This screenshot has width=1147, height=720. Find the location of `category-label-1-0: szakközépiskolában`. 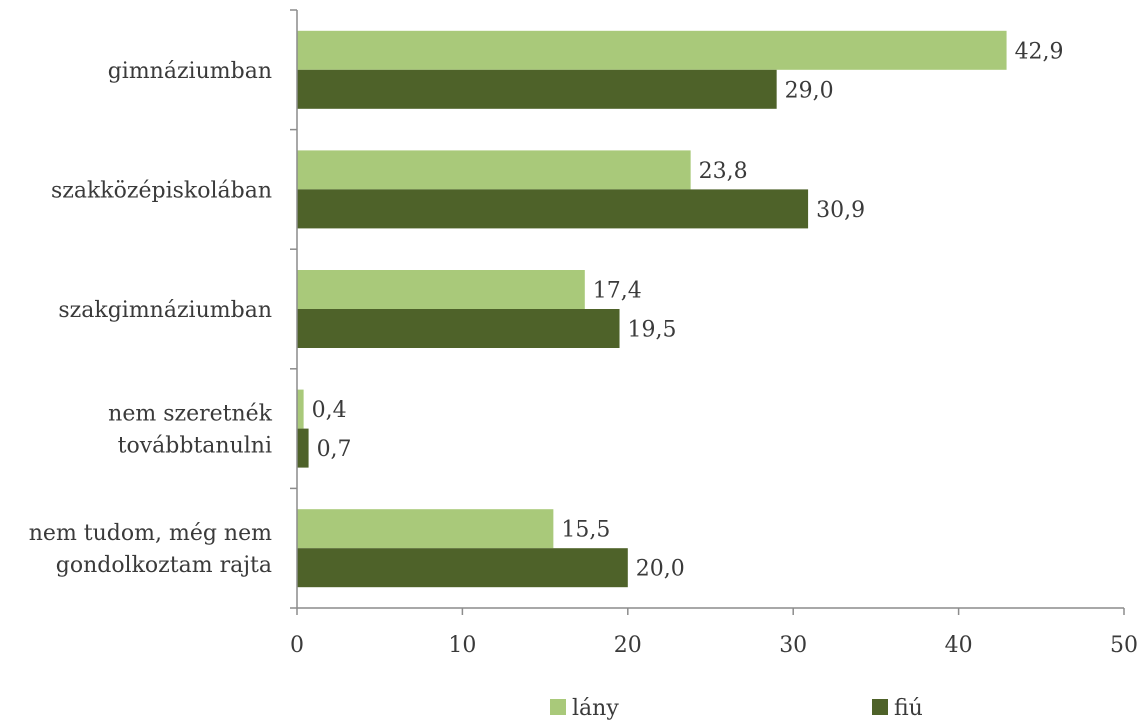

category-label-1-0: szakközépiskolában is located at coordinates (161, 190).